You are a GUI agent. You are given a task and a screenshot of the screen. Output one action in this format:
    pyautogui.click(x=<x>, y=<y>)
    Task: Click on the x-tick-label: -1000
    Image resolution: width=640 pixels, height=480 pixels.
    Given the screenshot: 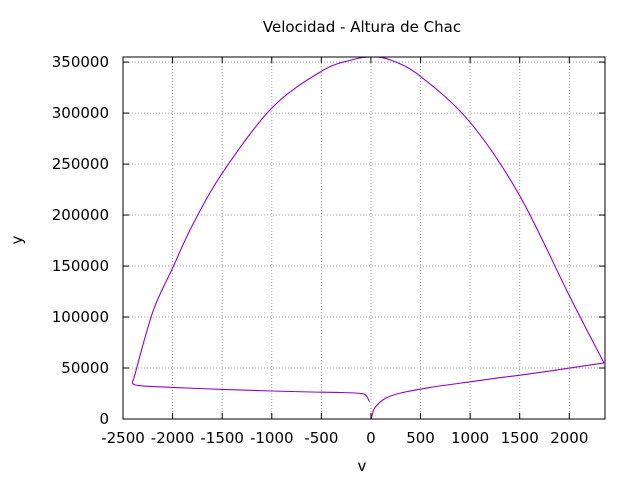 What is the action you would take?
    pyautogui.click(x=272, y=438)
    